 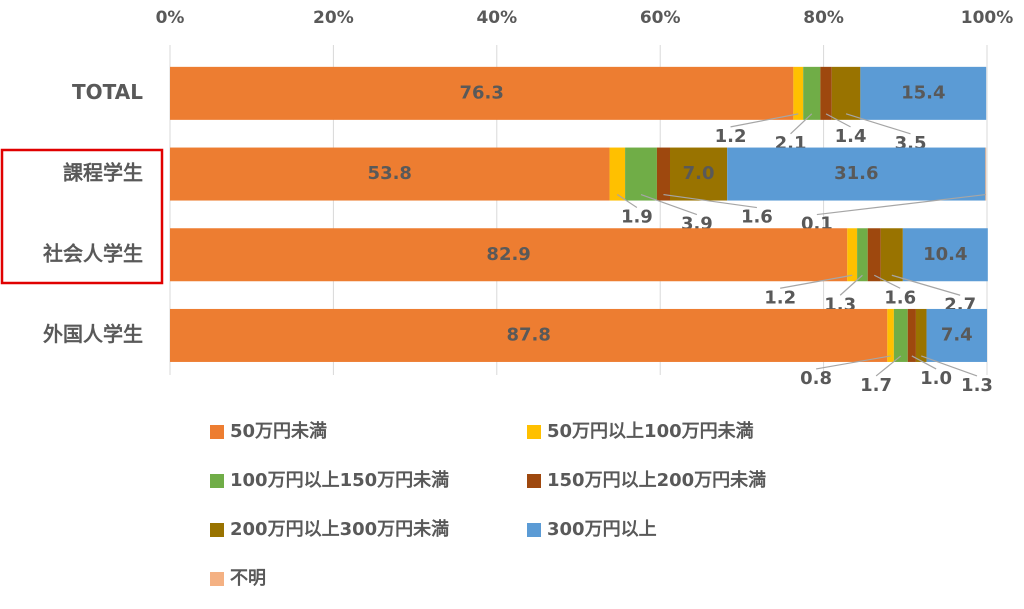 I want to click on category-label: 外国人学生, so click(x=93, y=334).